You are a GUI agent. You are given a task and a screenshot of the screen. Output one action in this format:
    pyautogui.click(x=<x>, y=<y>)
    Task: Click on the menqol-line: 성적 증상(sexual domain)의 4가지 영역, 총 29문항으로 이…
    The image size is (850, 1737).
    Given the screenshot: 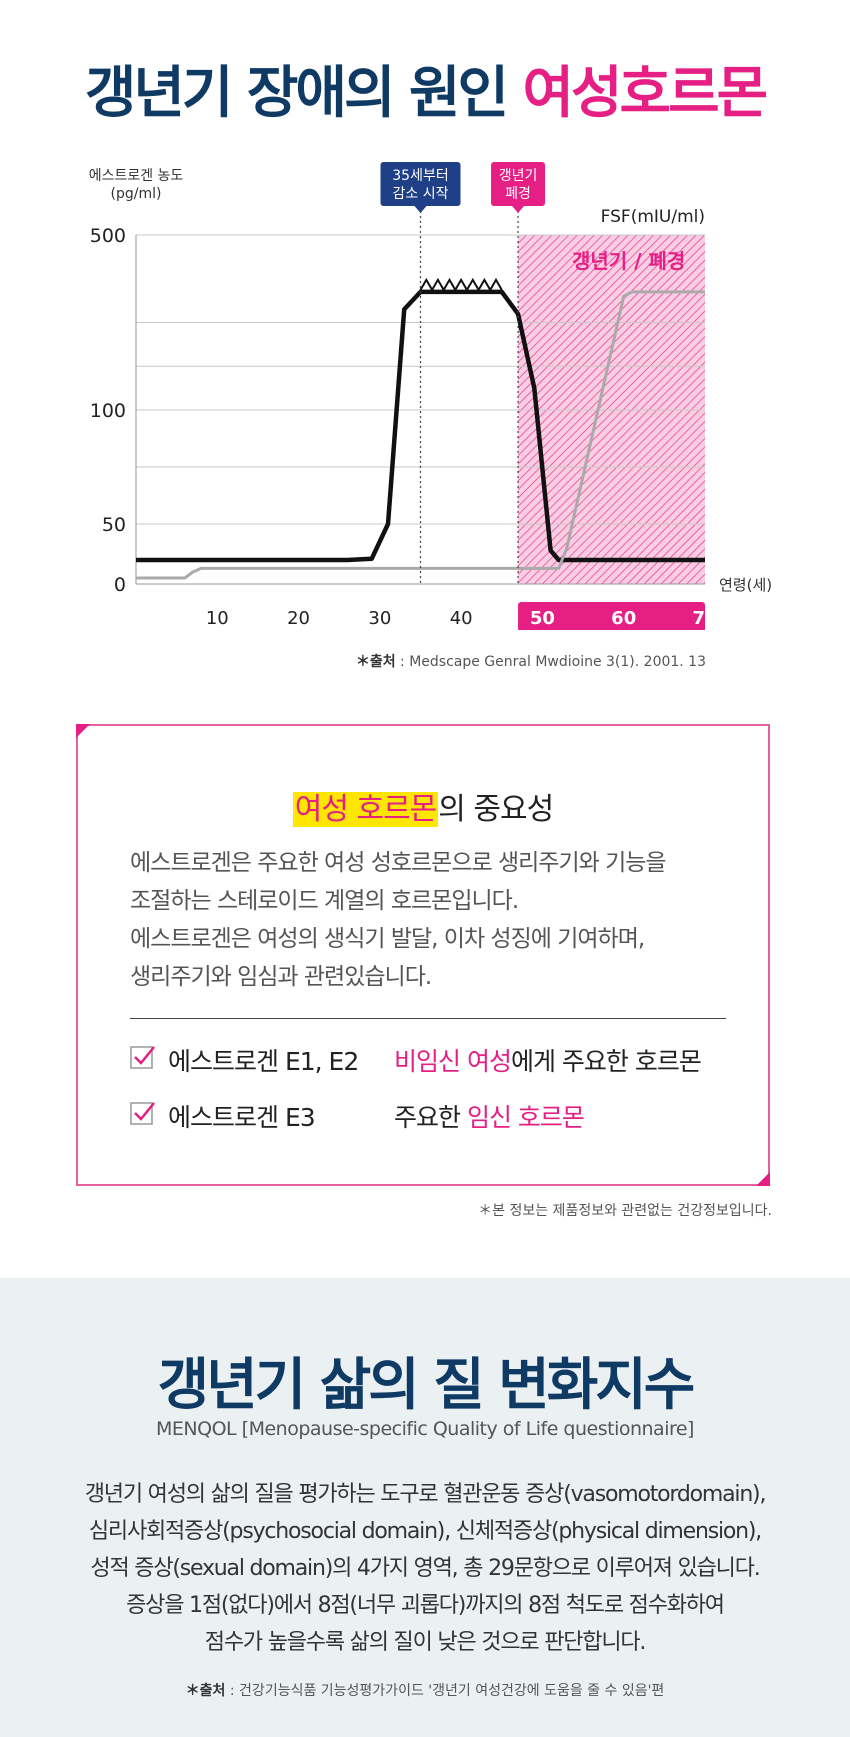 What is the action you would take?
    pyautogui.click(x=425, y=1568)
    